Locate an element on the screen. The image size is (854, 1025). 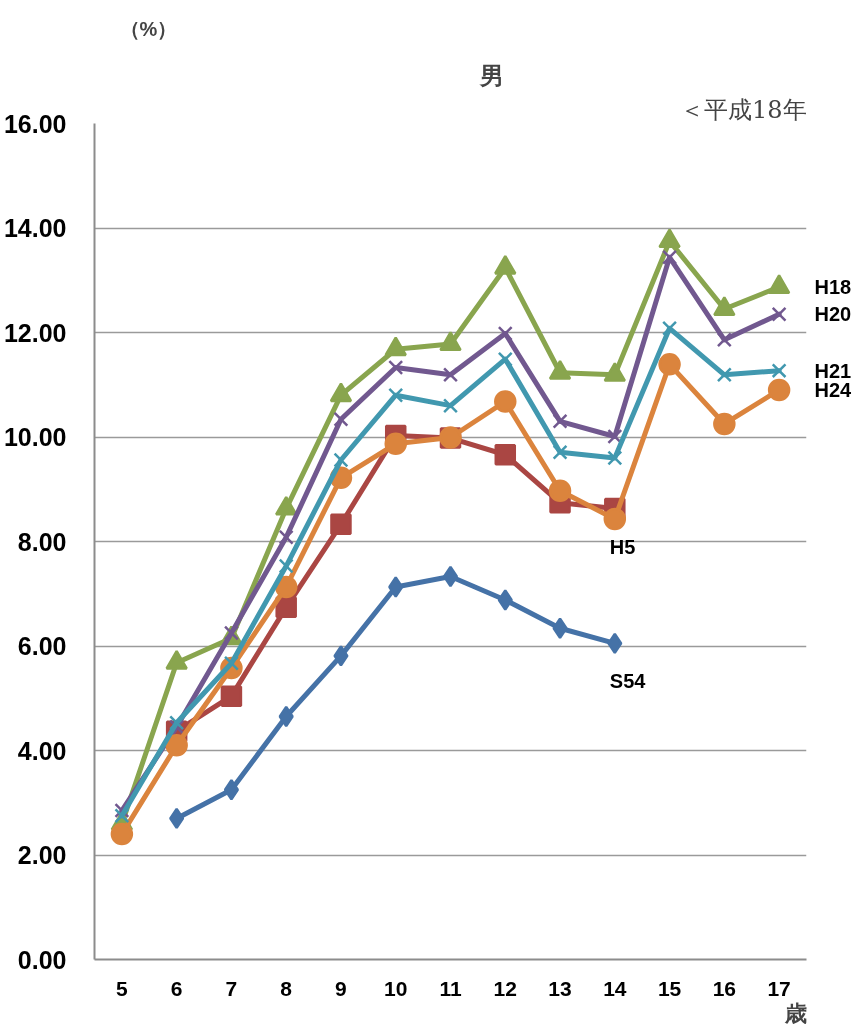
x-tick-label: 11 is located at coordinates (450, 988).